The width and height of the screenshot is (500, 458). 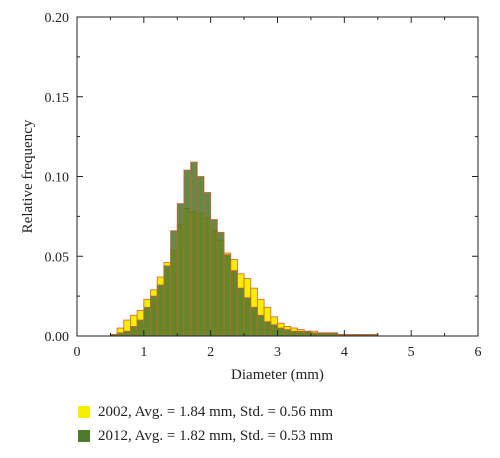 What do you see at coordinates (57, 178) in the screenshot?
I see `y-tick-label: 0.10` at bounding box center [57, 178].